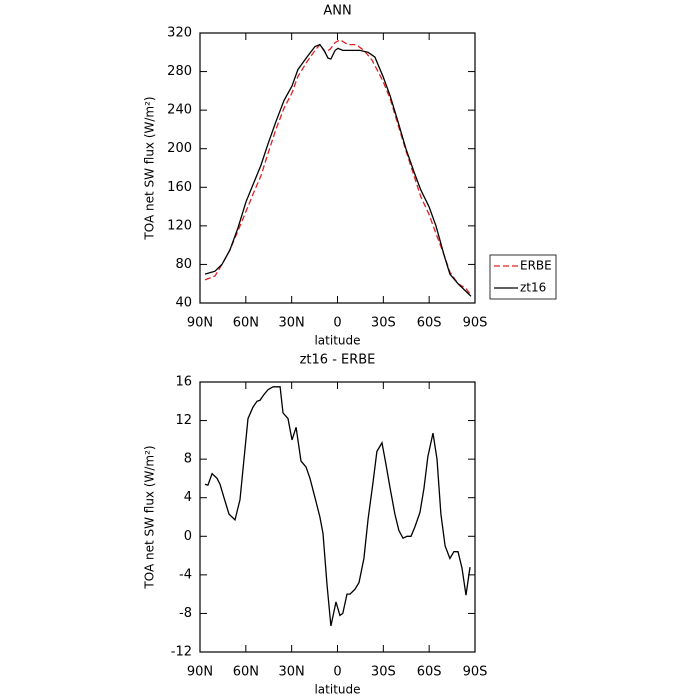 The width and height of the screenshot is (700, 700). Describe the element at coordinates (179, 225) in the screenshot. I see `y-tick-label: 120` at that location.